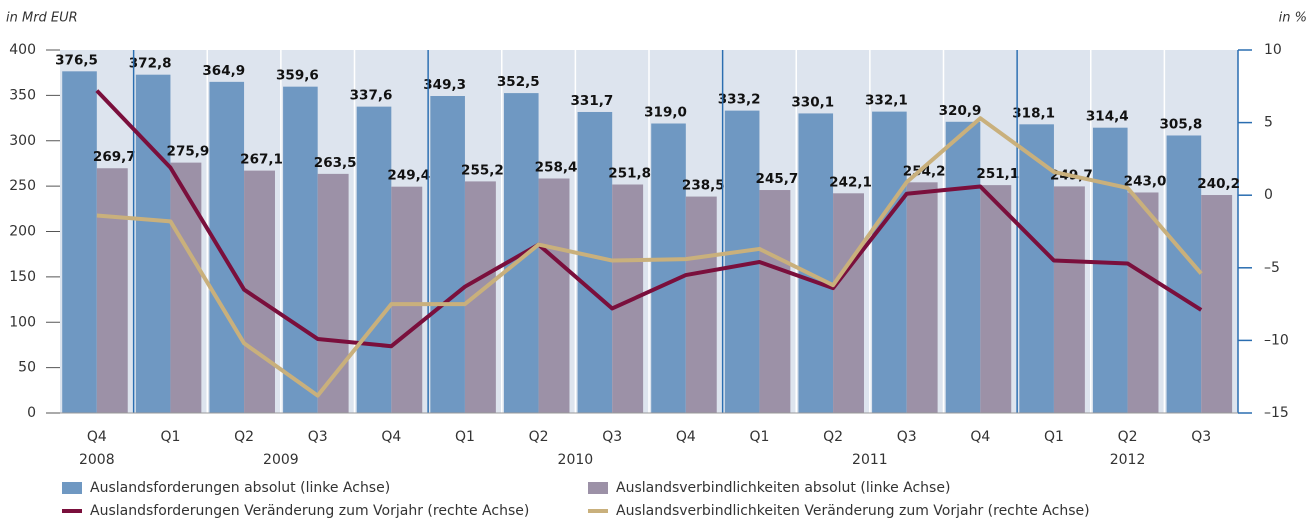 This screenshot has height=520, width=1313. What do you see at coordinates (703, 186) in the screenshot?
I see `value-label: 238,5` at bounding box center [703, 186].